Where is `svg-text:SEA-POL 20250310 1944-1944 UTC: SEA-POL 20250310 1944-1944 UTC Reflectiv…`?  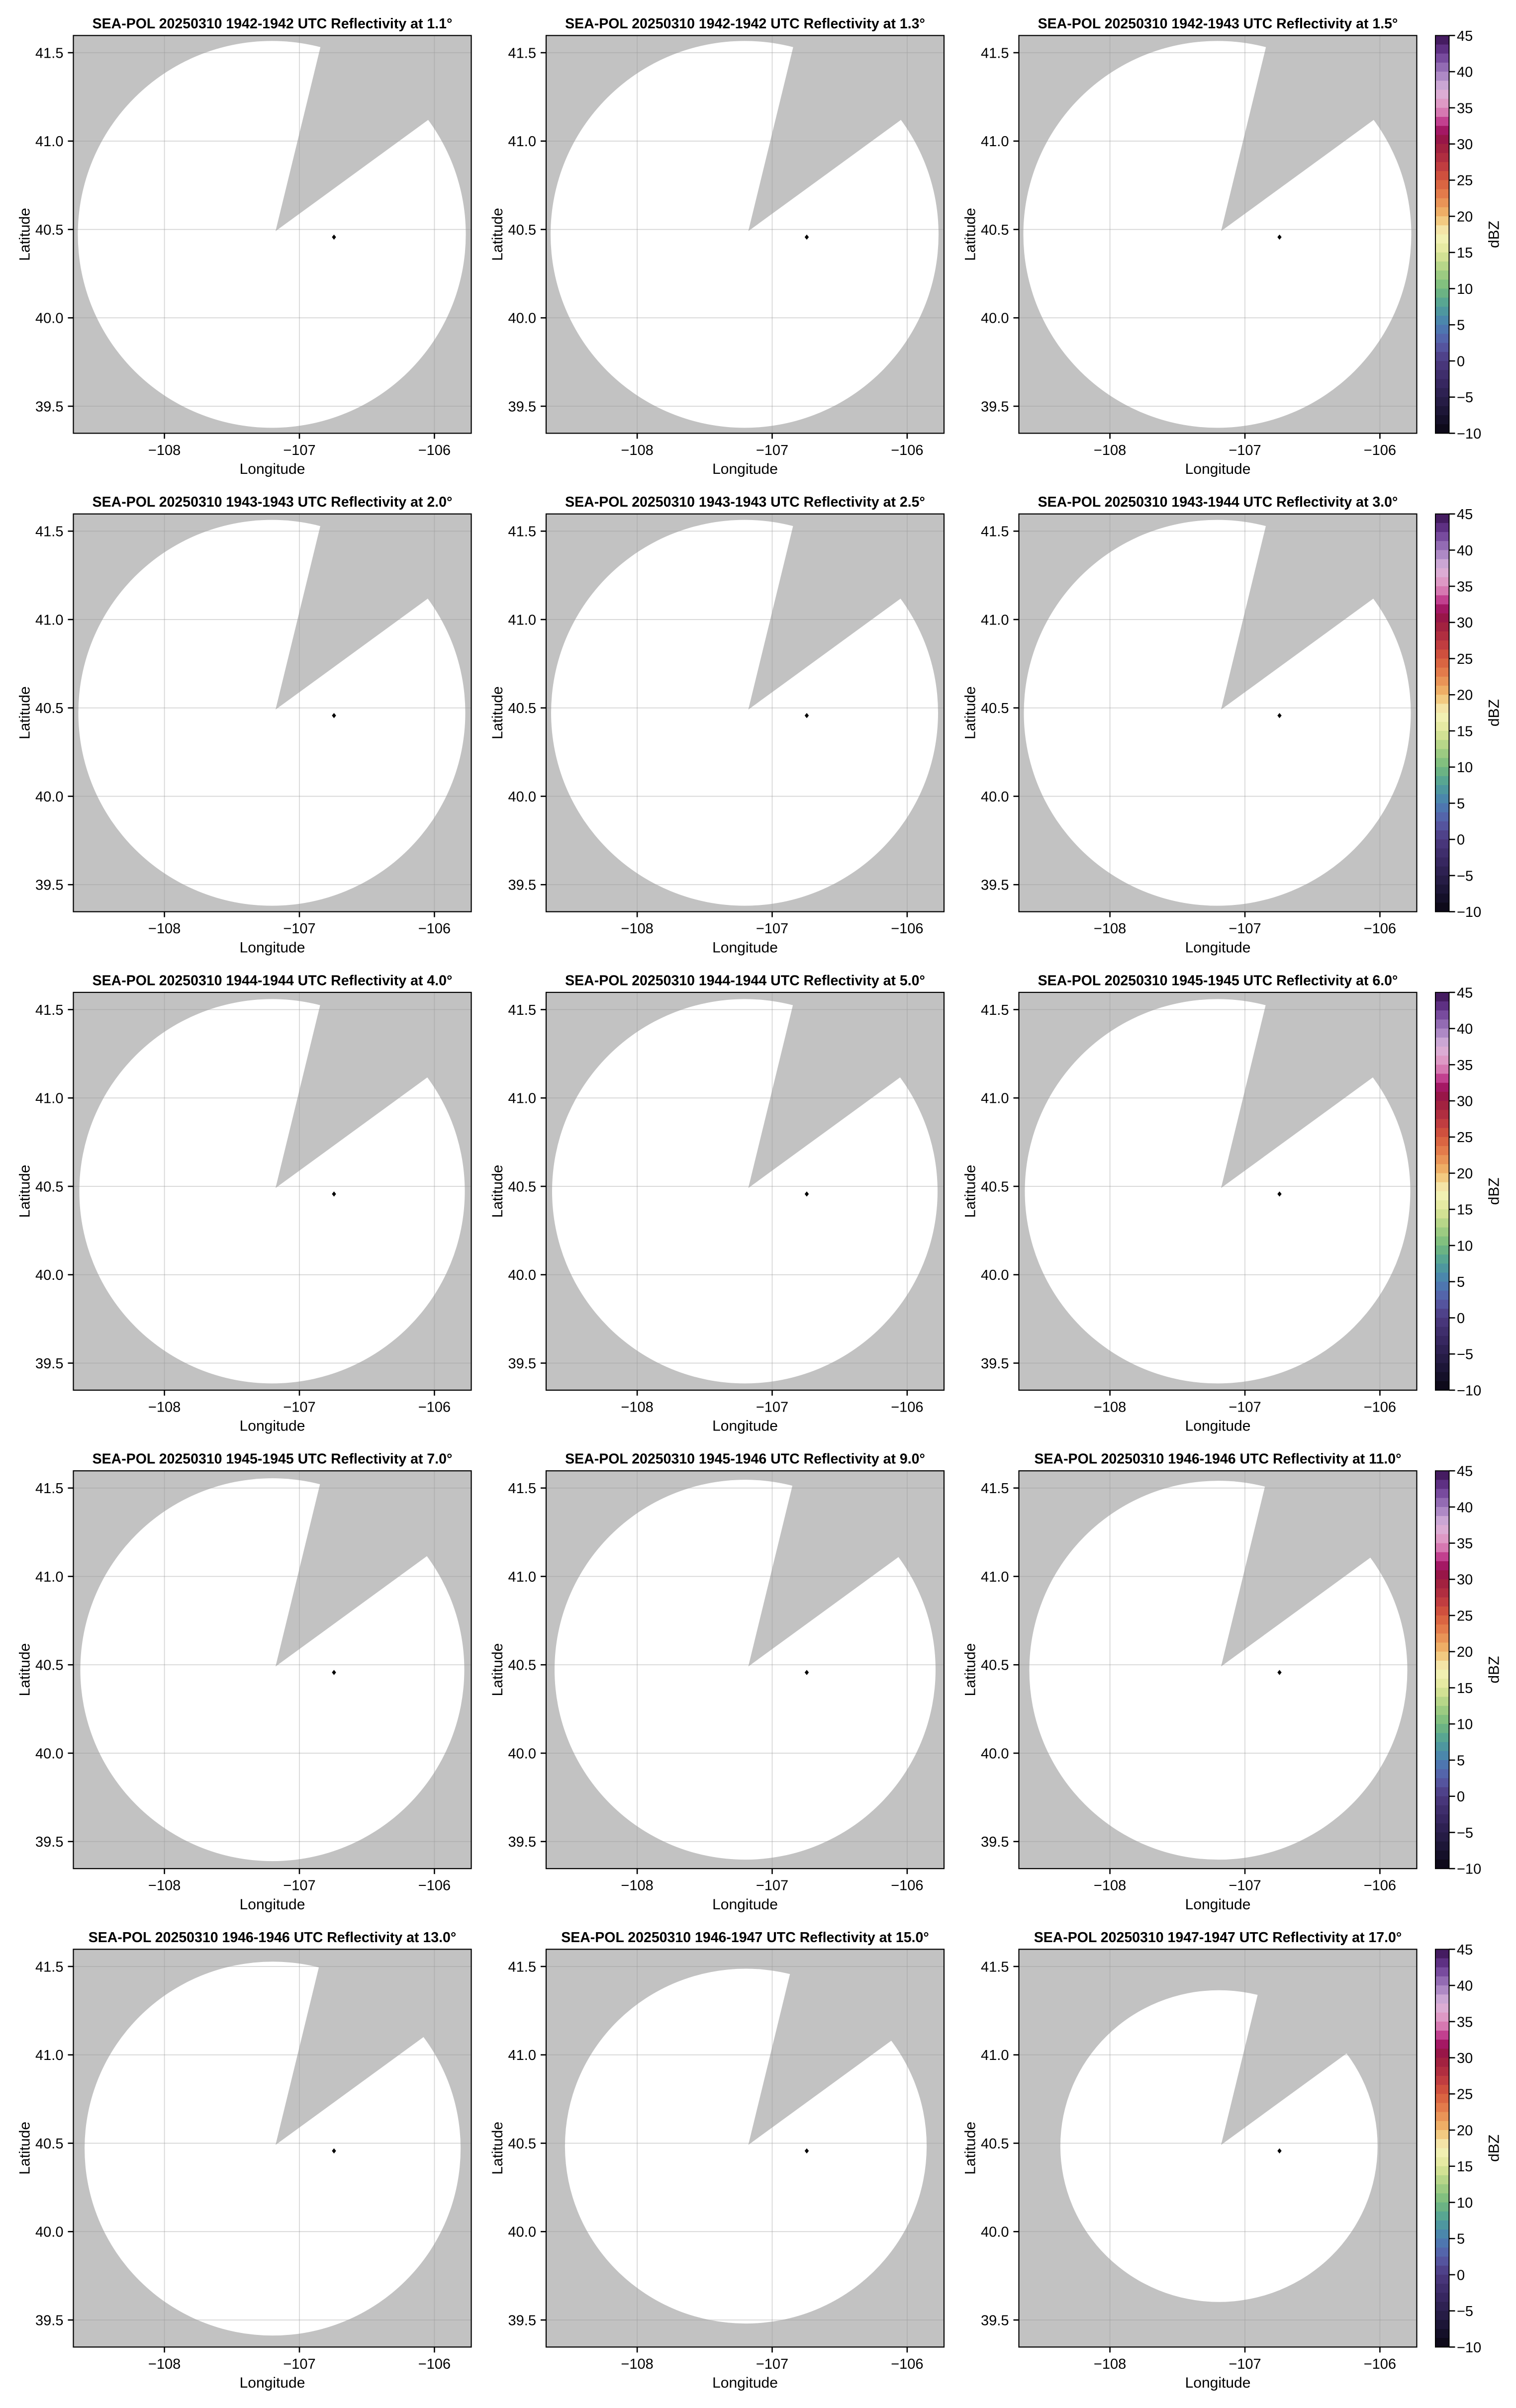
svg-text:SEA-POL 20250310 1944-1944 UTC: SEA-POL 20250310 1944-1944 UTC Reflectiv… is located at coordinates (745, 981).